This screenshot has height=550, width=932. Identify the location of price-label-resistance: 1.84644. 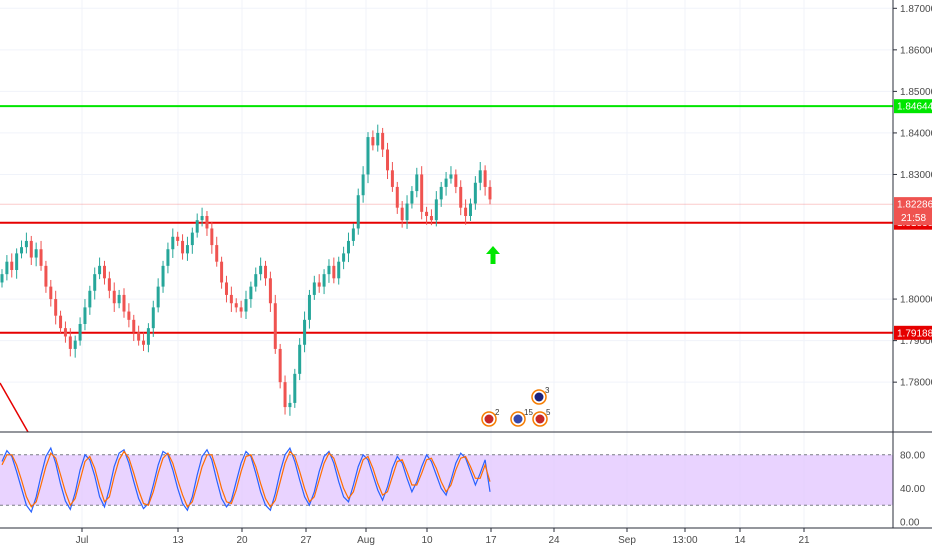
(913, 106).